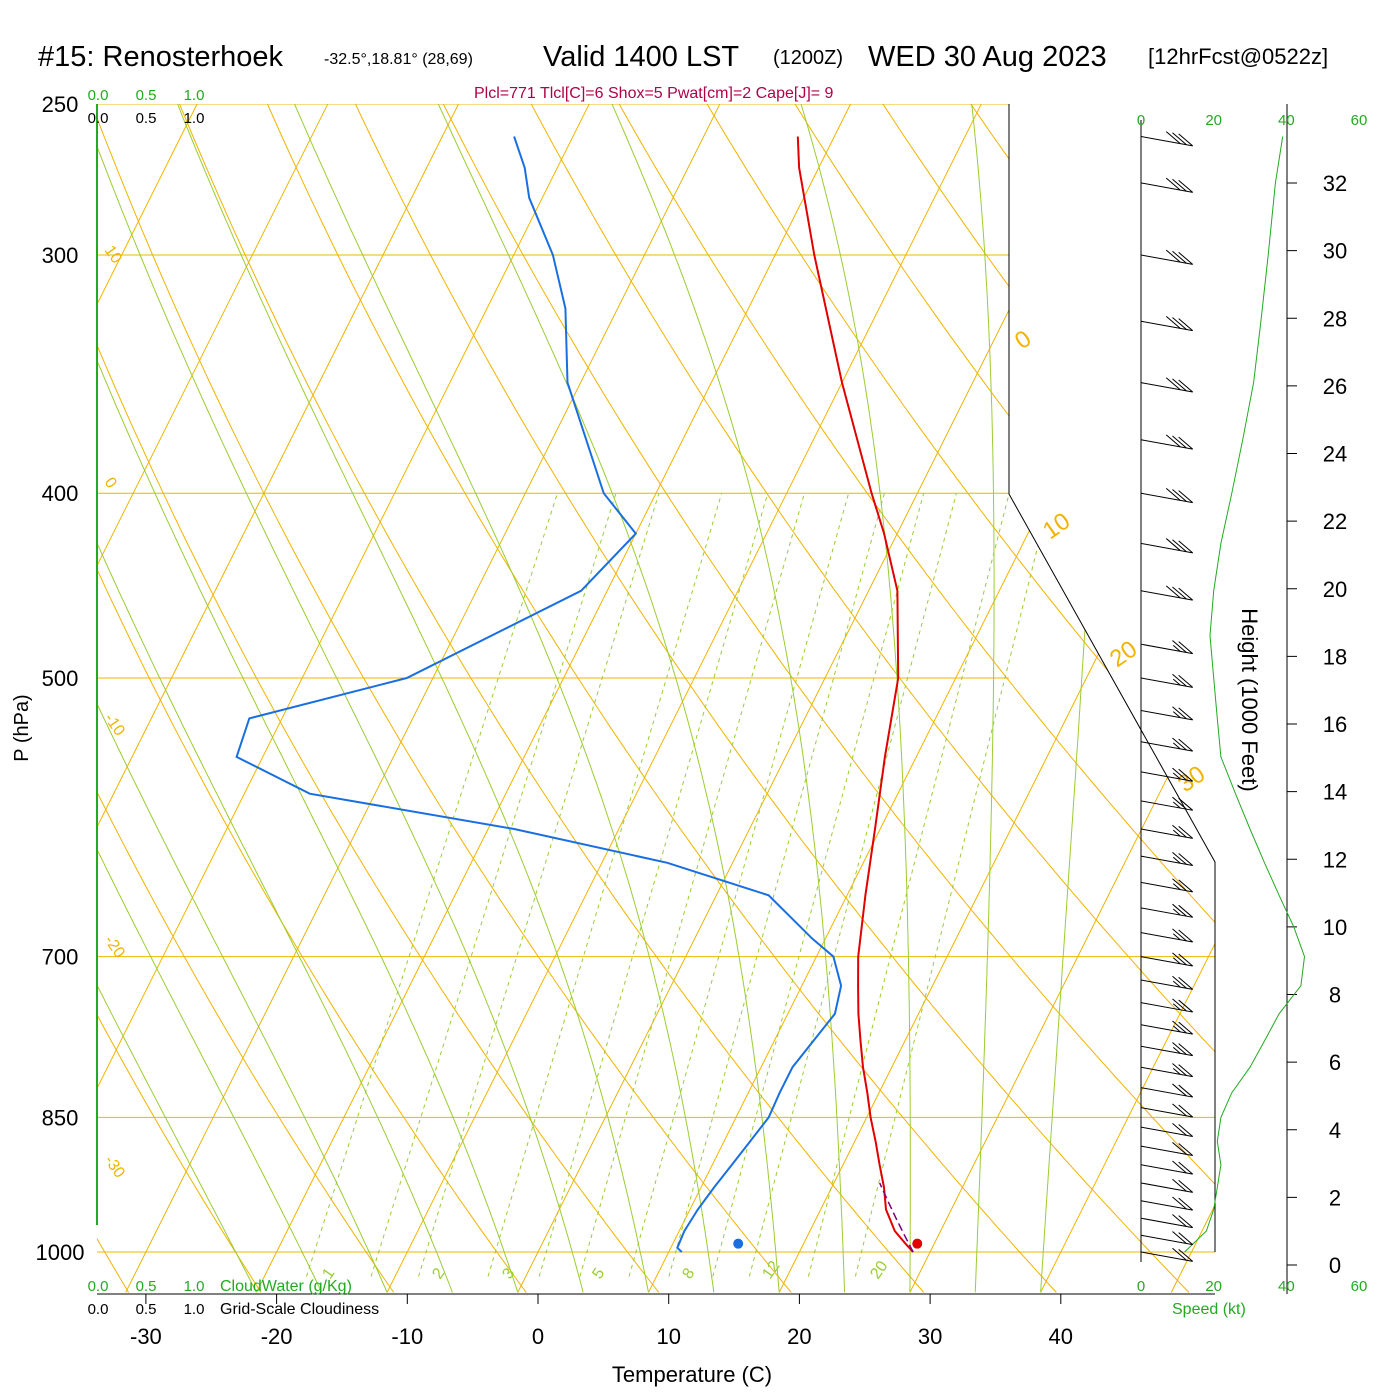 This screenshot has height=1400, width=1400. I want to click on surface-temperature-dot, so click(917, 1243).